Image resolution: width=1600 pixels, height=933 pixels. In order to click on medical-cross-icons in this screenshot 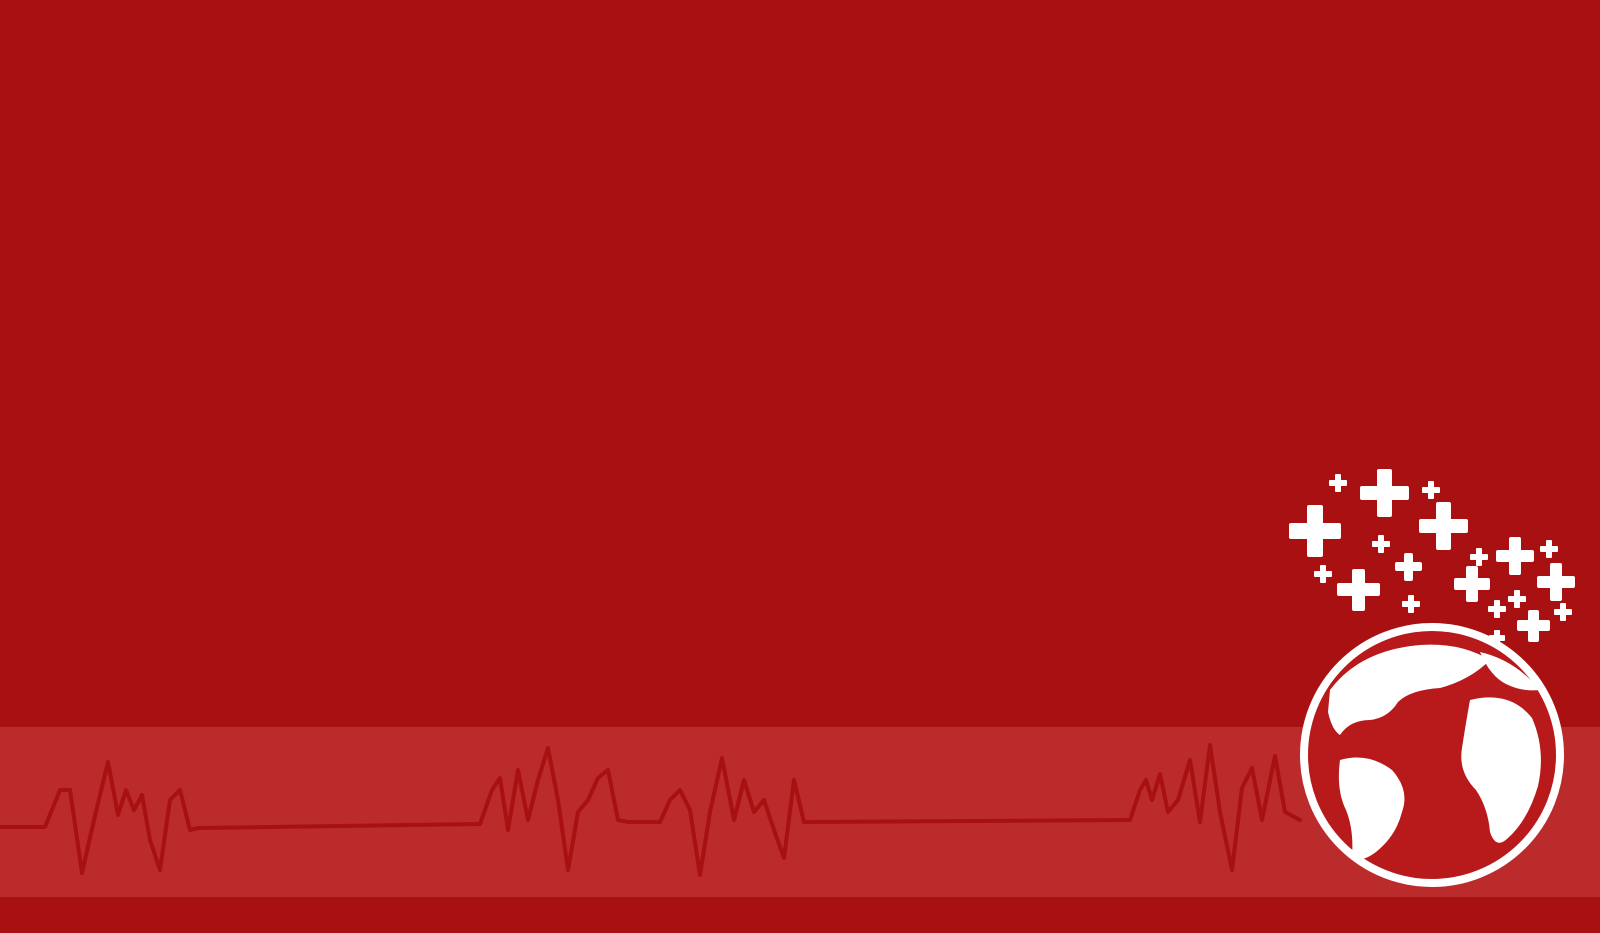, I will do `click(1432, 557)`.